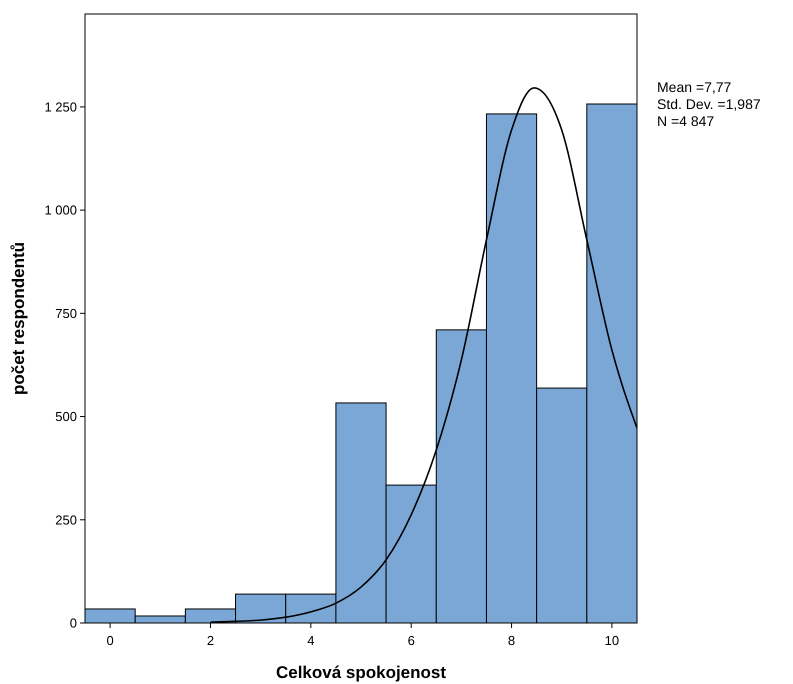  What do you see at coordinates (612, 640) in the screenshot?
I see `x-tick-label: 10` at bounding box center [612, 640].